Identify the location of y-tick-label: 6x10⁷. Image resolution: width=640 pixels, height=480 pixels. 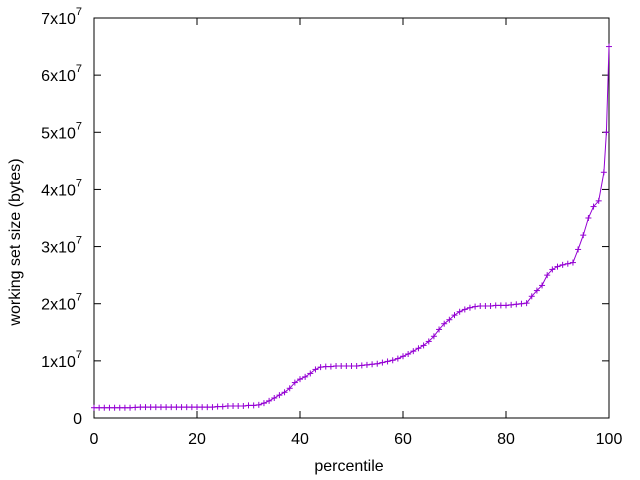
(61, 74).